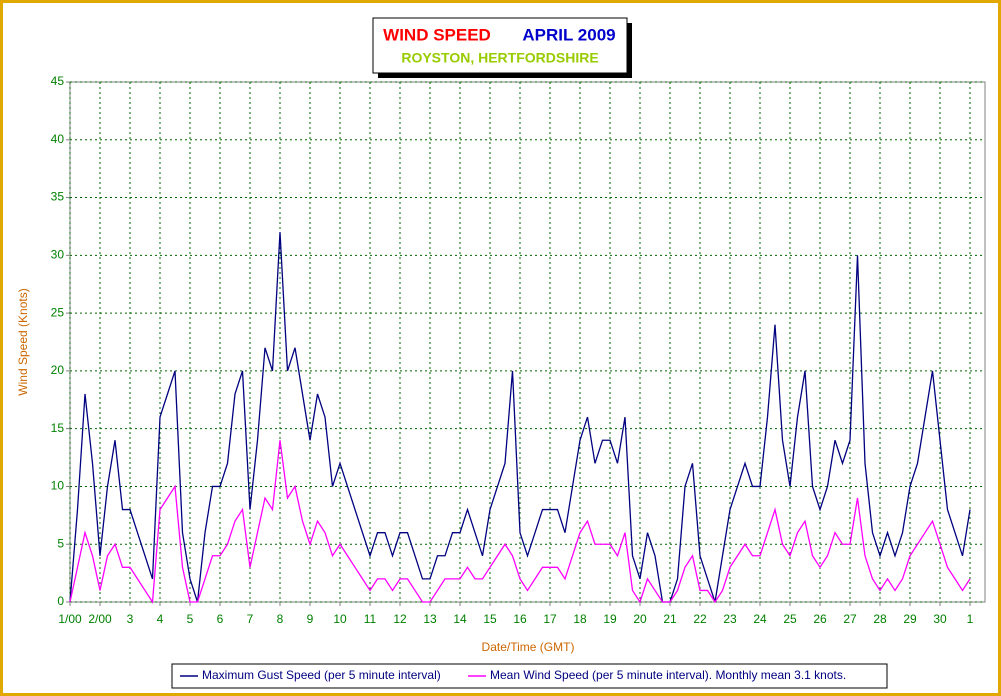  What do you see at coordinates (520, 619) in the screenshot?
I see `x-tick-label: 16` at bounding box center [520, 619].